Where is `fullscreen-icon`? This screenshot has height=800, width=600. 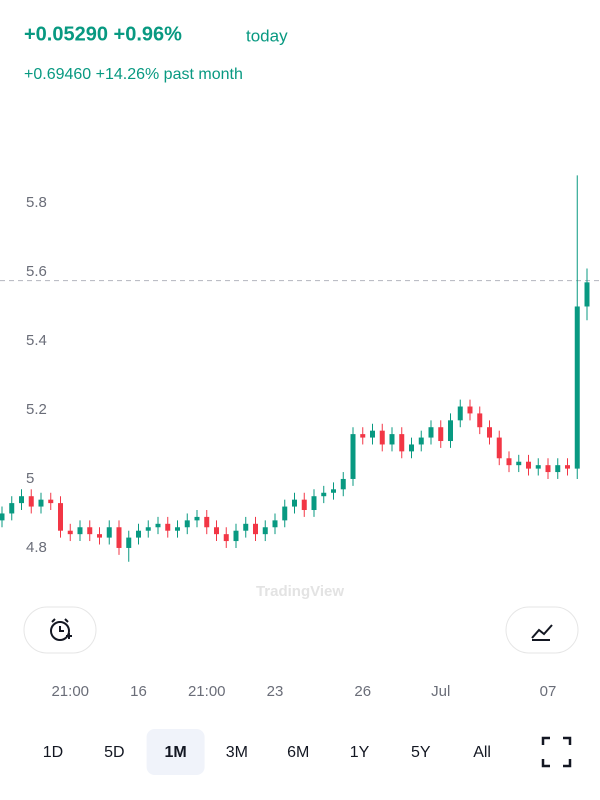 fullscreen-icon is located at coordinates (556, 752).